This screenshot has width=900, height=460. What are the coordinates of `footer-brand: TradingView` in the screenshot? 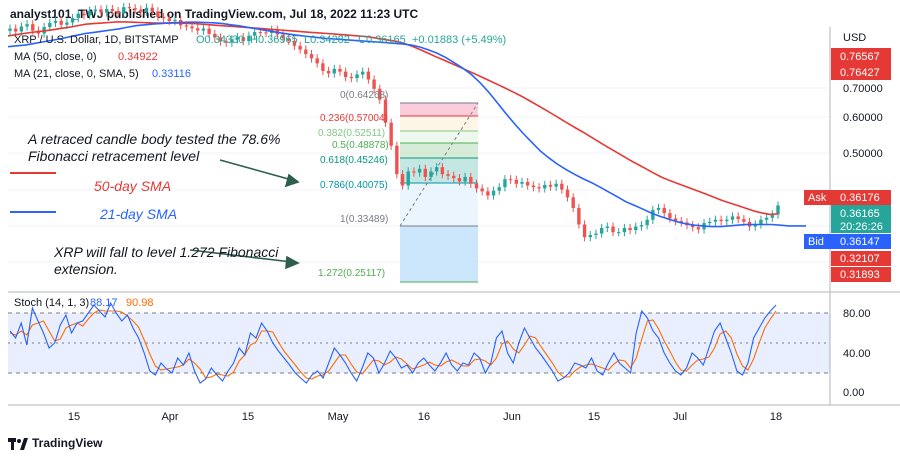 It's located at (67, 443).